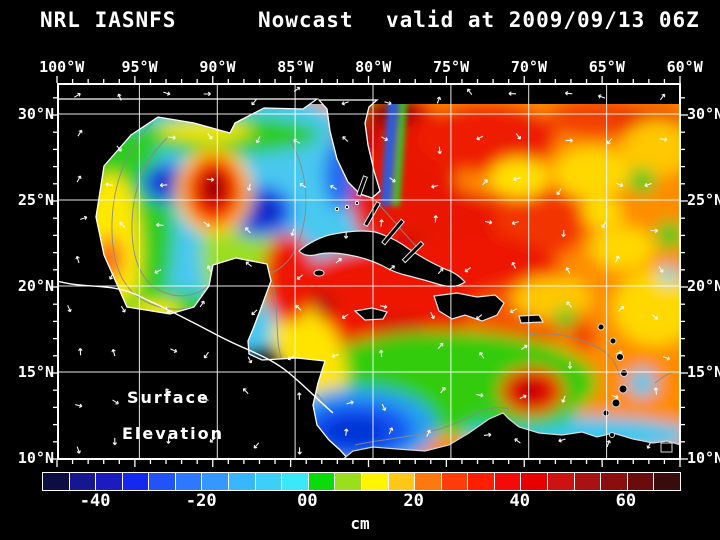 The height and width of the screenshot is (540, 720). What do you see at coordinates (413, 501) in the screenshot?
I see `colorbar-tick-label: 20` at bounding box center [413, 501].